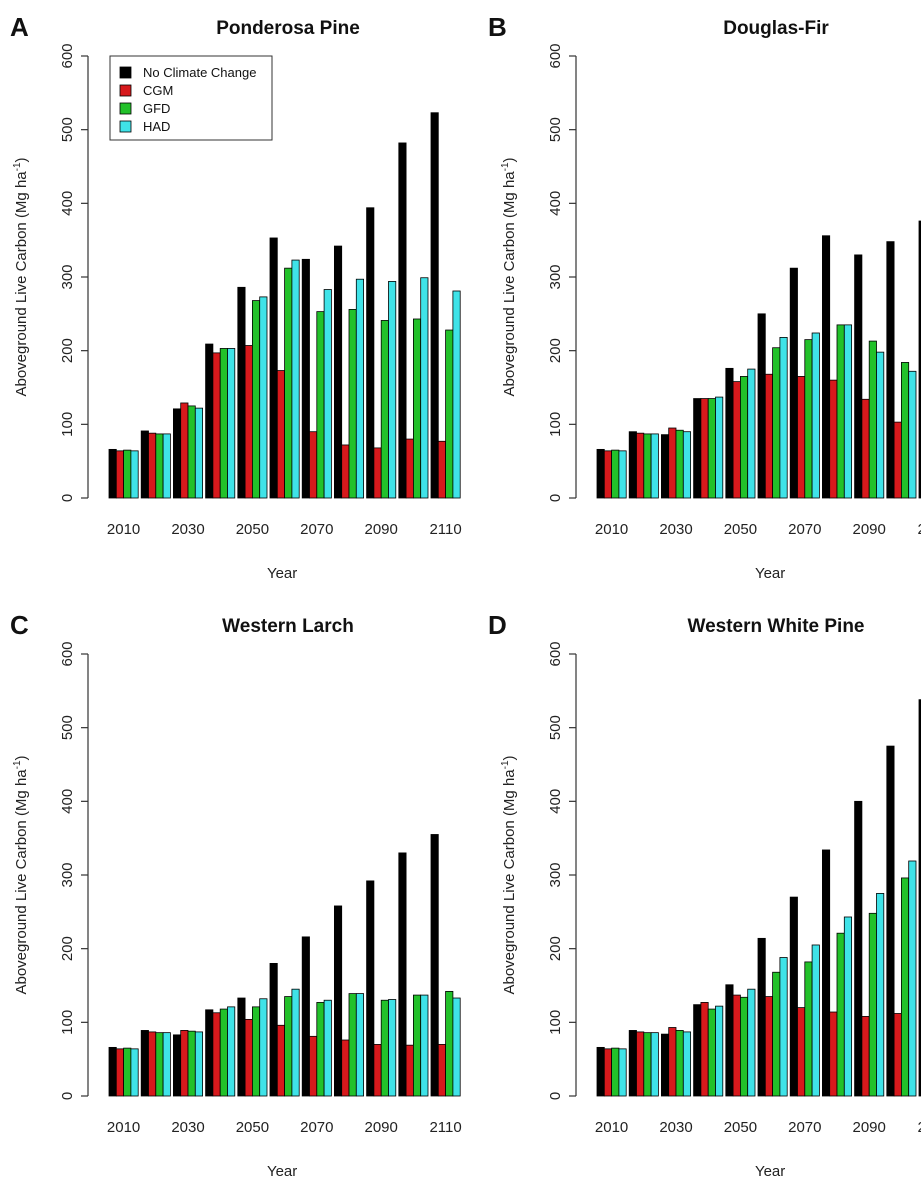 The image size is (921, 1179). Describe the element at coordinates (384, 409) in the screenshot. I see `bar-2090-gfd` at that location.